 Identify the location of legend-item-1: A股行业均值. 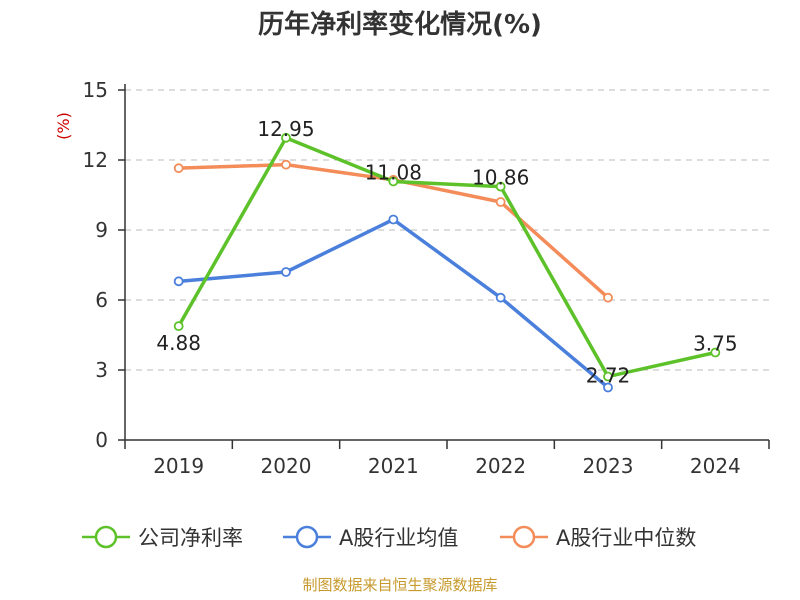
(370, 537).